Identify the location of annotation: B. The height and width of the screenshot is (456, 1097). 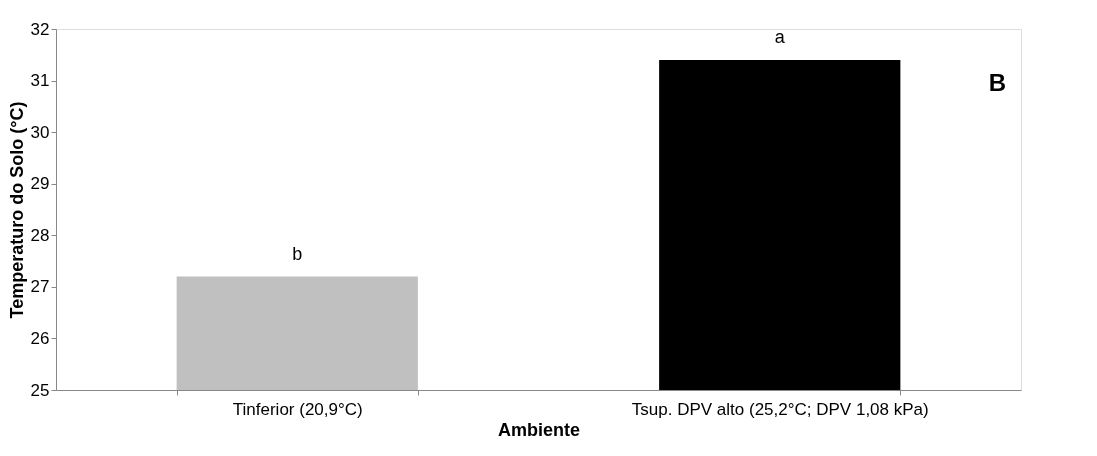
(997, 82).